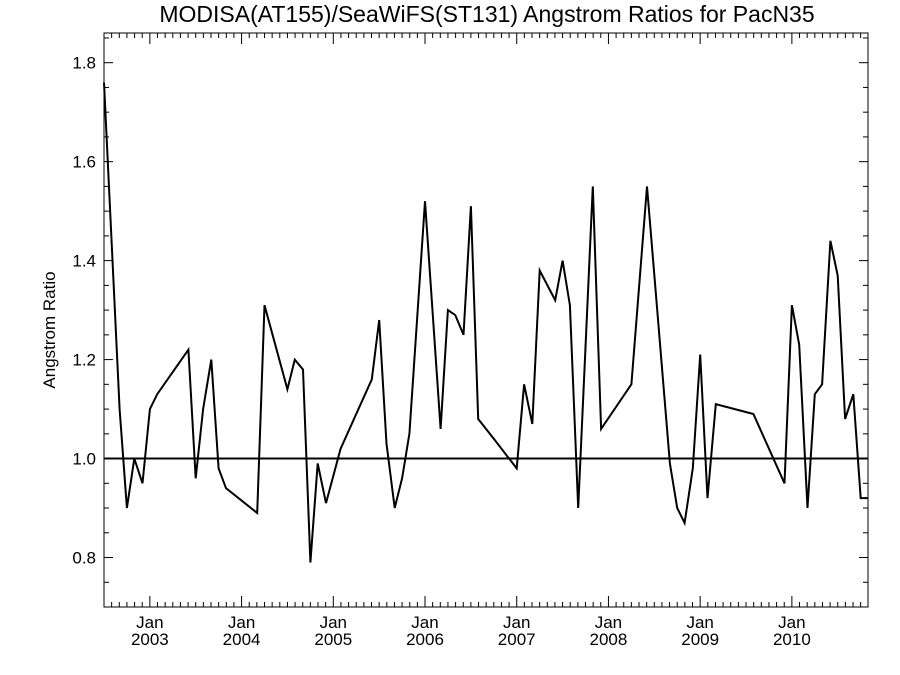 This screenshot has height=675, width=900. Describe the element at coordinates (609, 639) in the screenshot. I see `x-tick-label-year: 2008` at that location.